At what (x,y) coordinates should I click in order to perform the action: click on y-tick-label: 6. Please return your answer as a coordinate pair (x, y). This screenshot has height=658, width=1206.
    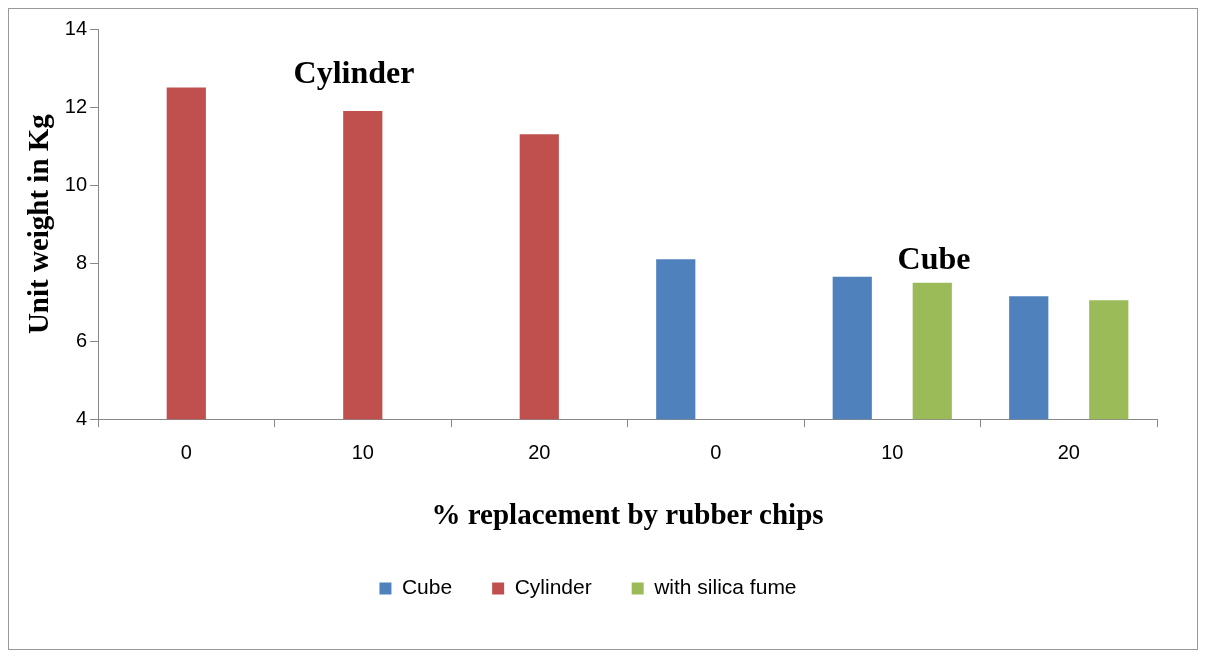
    Looking at the image, I should click on (81, 339).